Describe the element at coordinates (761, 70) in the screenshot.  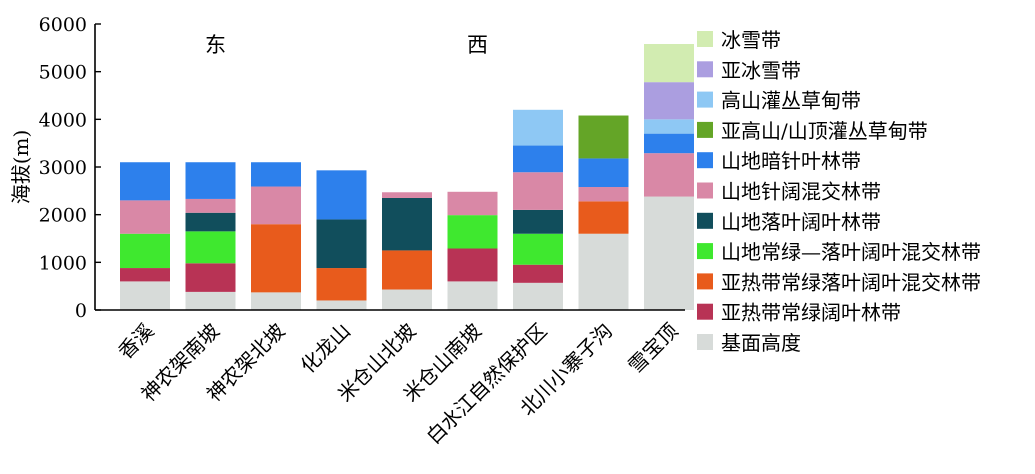
I see `legend-label: 亚冰雪带` at that location.